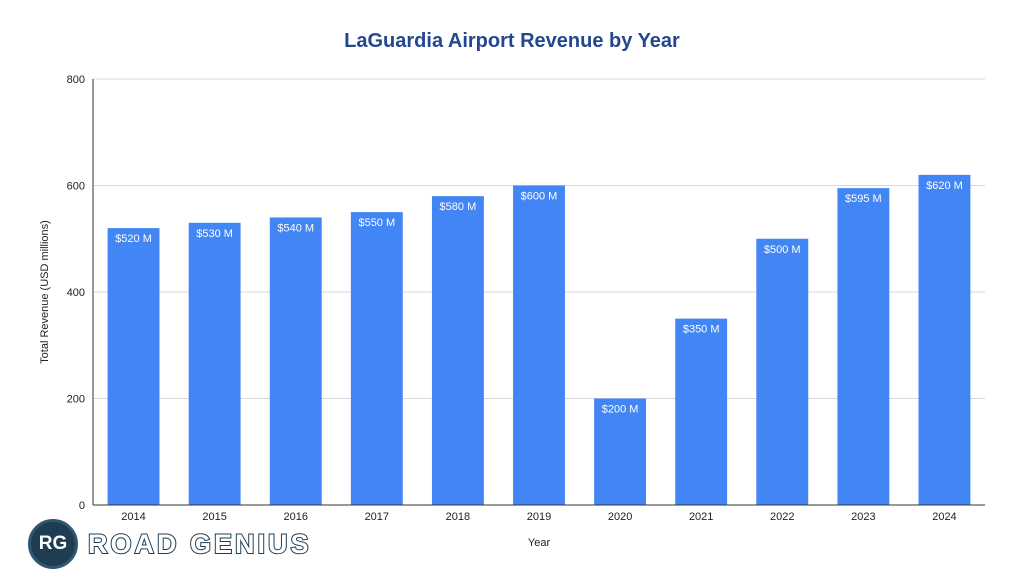 The height and width of the screenshot is (582, 1024). Describe the element at coordinates (863, 517) in the screenshot. I see `x-tick-label: 2023` at that location.